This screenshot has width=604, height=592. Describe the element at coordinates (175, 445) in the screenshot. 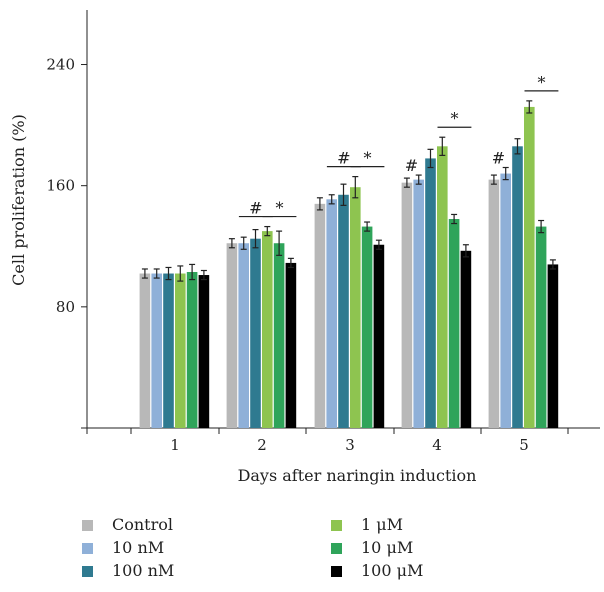

I see `x-tick-label: 1` at that location.